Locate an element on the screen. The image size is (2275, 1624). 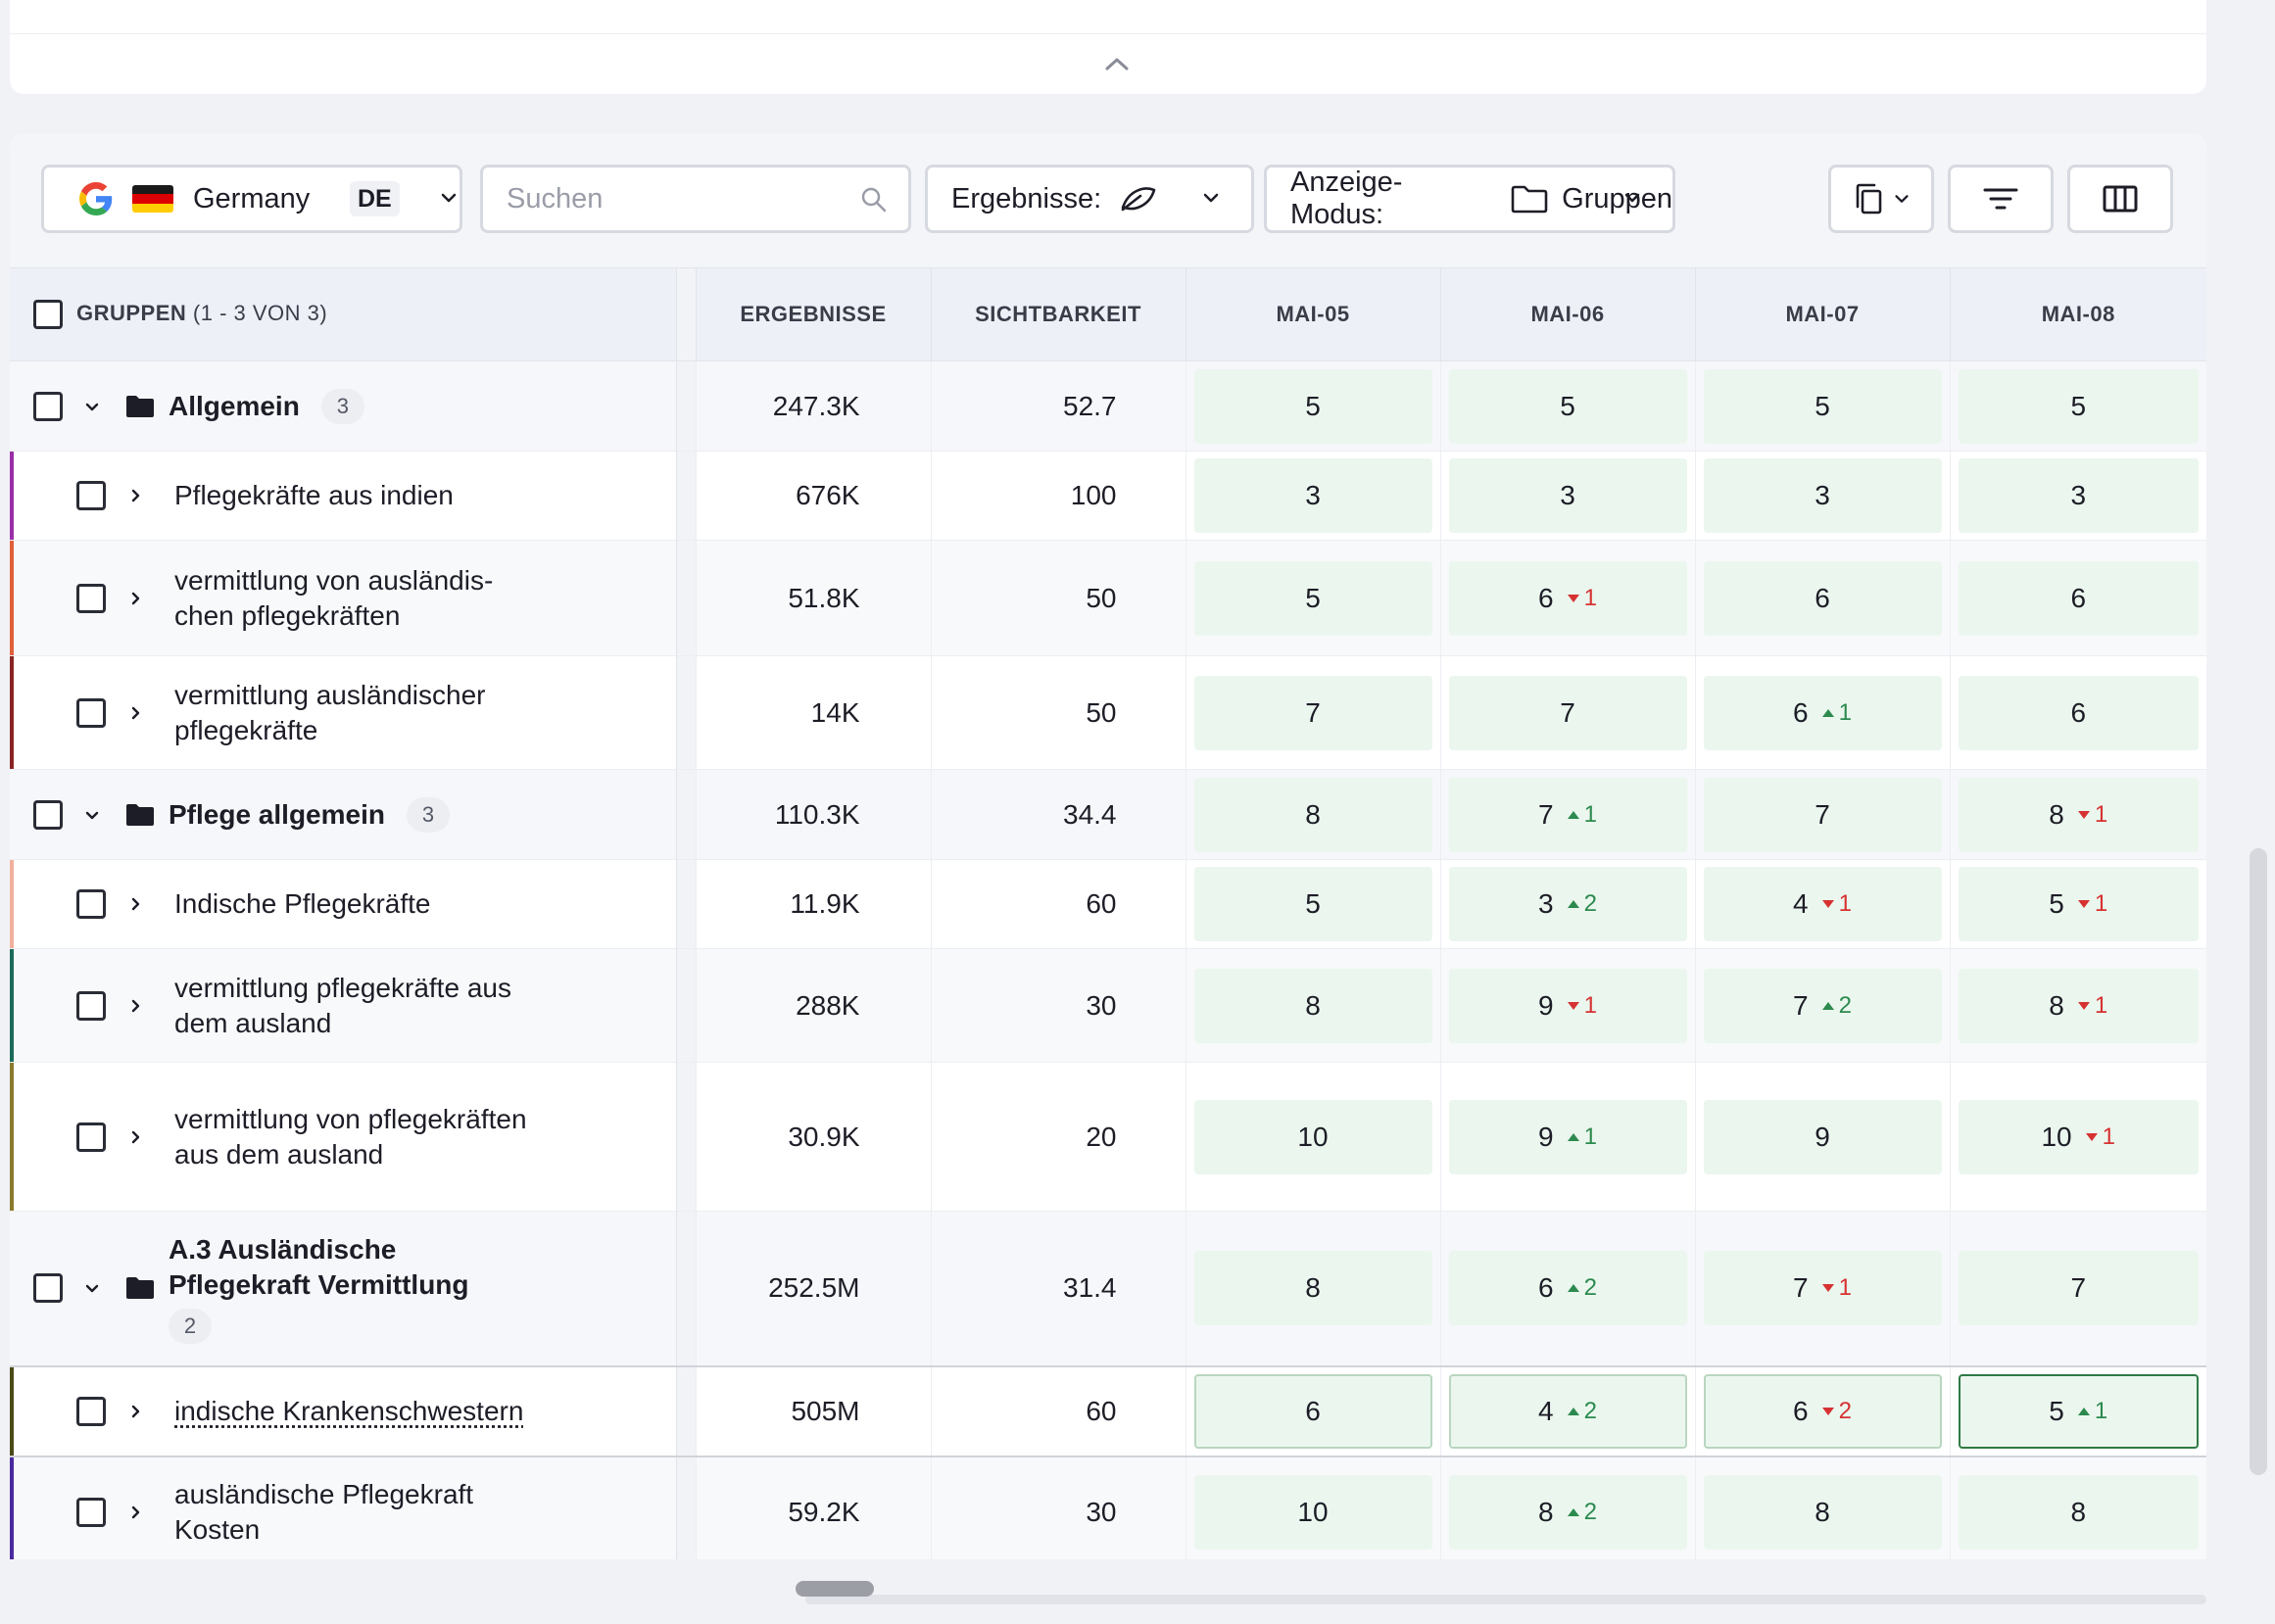
country-selector: Germany DE is located at coordinates (252, 199).